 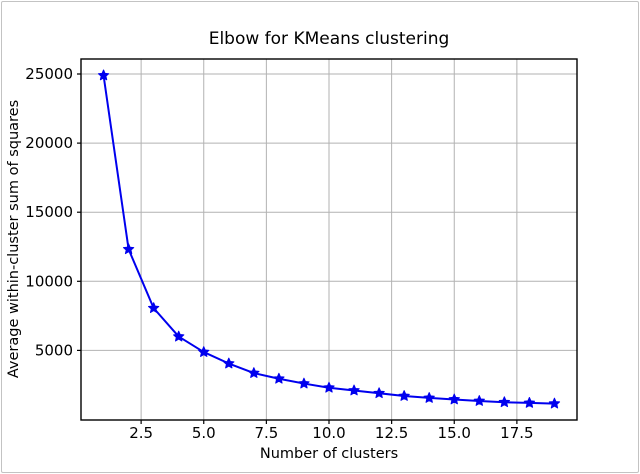 What do you see at coordinates (141, 433) in the screenshot?
I see `x-tick-label: 2.5` at bounding box center [141, 433].